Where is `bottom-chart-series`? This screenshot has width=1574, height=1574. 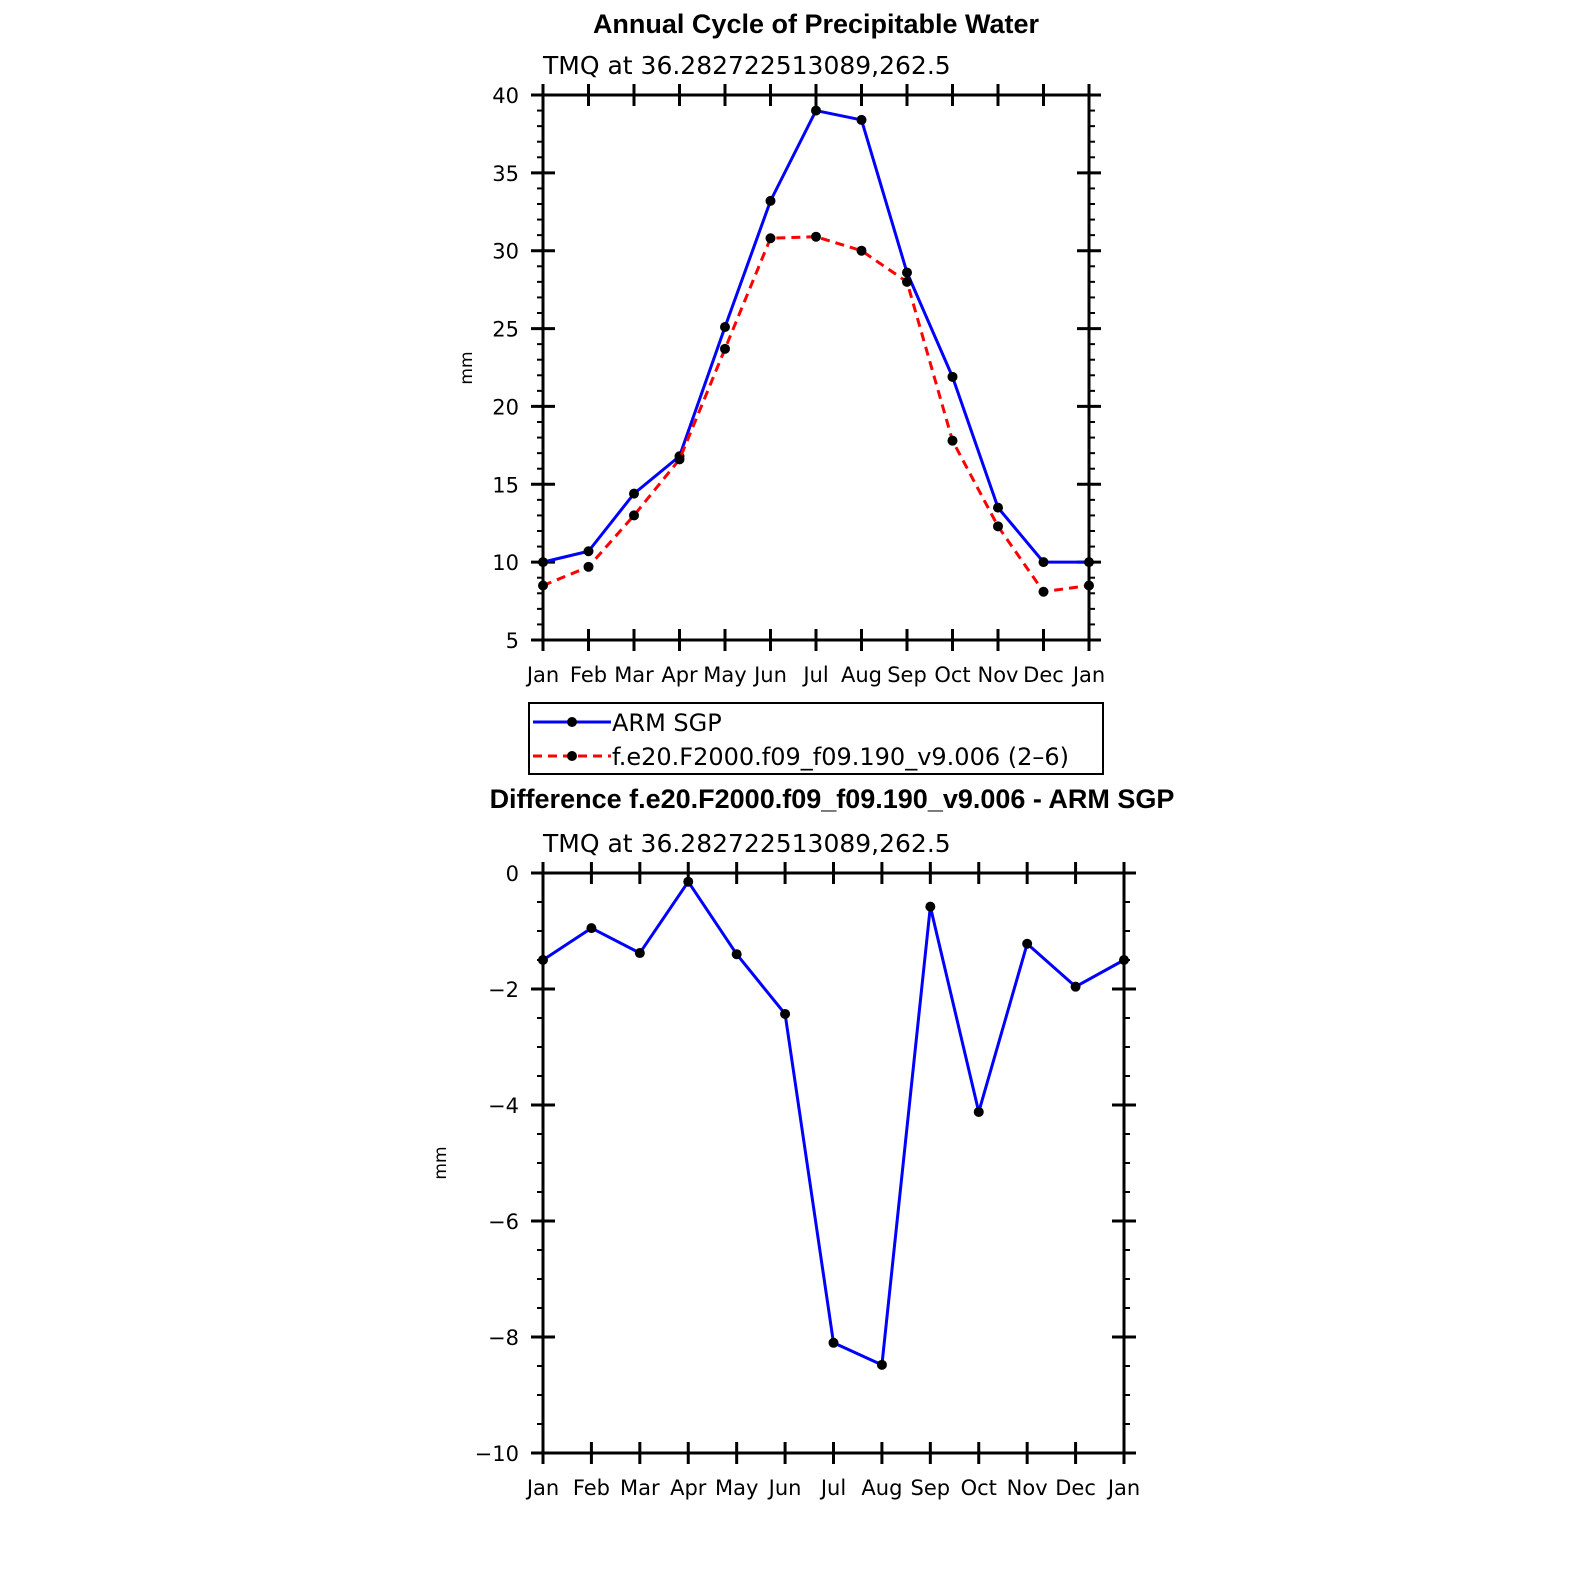 bottom-chart-series is located at coordinates (833, 1123).